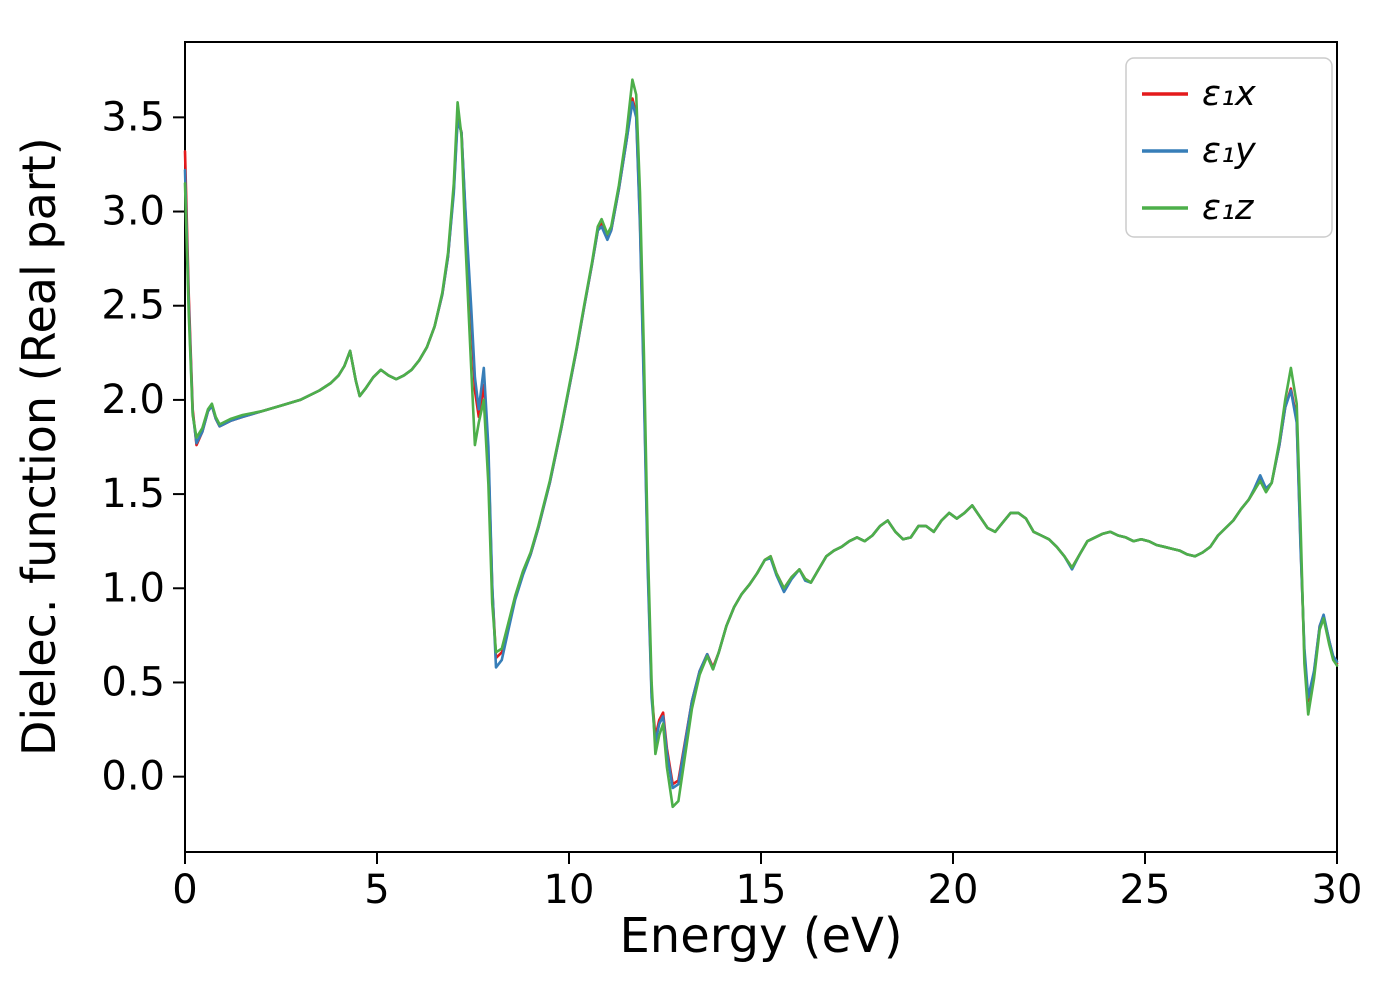 This screenshot has width=1400, height=1000. What do you see at coordinates (1145, 890) in the screenshot?
I see `x-tick-label: 25` at bounding box center [1145, 890].